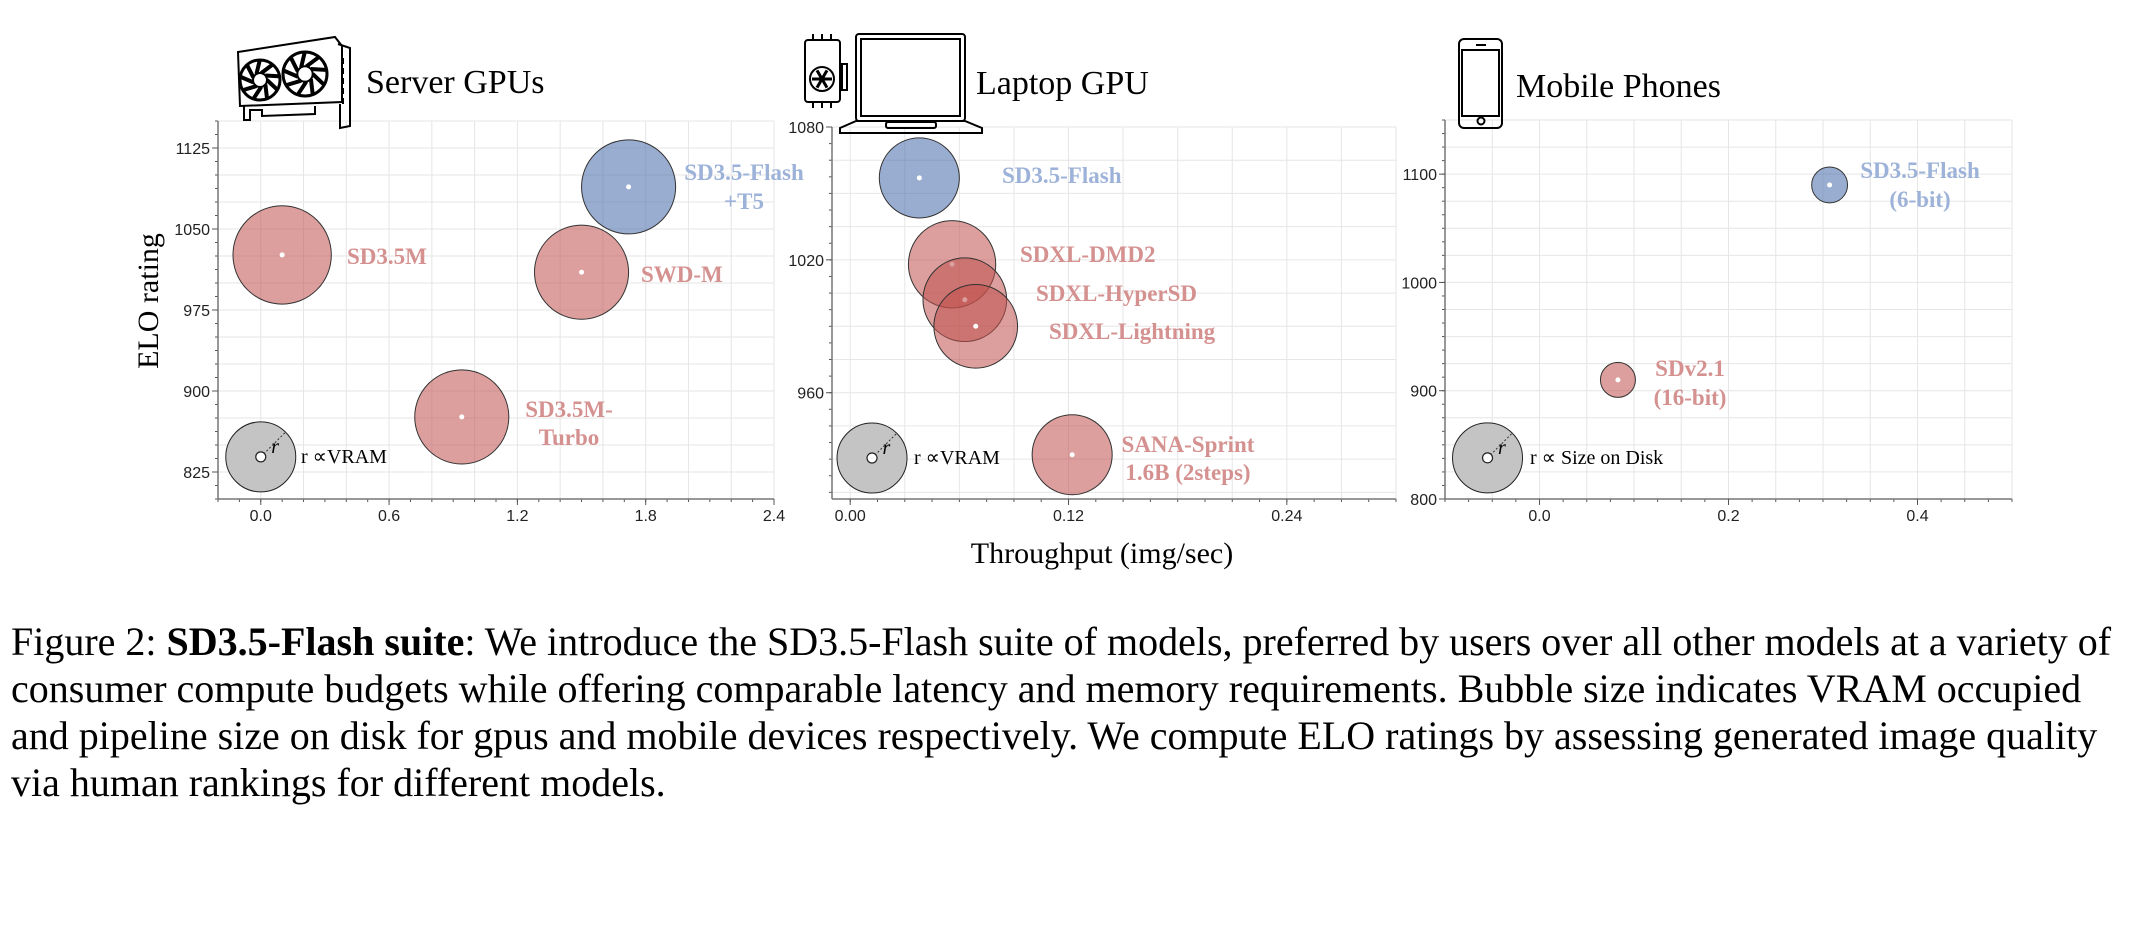 The height and width of the screenshot is (926, 2140). Describe the element at coordinates (1690, 383) in the screenshot. I see `bubble-label: SDv2.1 (16-bit)` at that location.